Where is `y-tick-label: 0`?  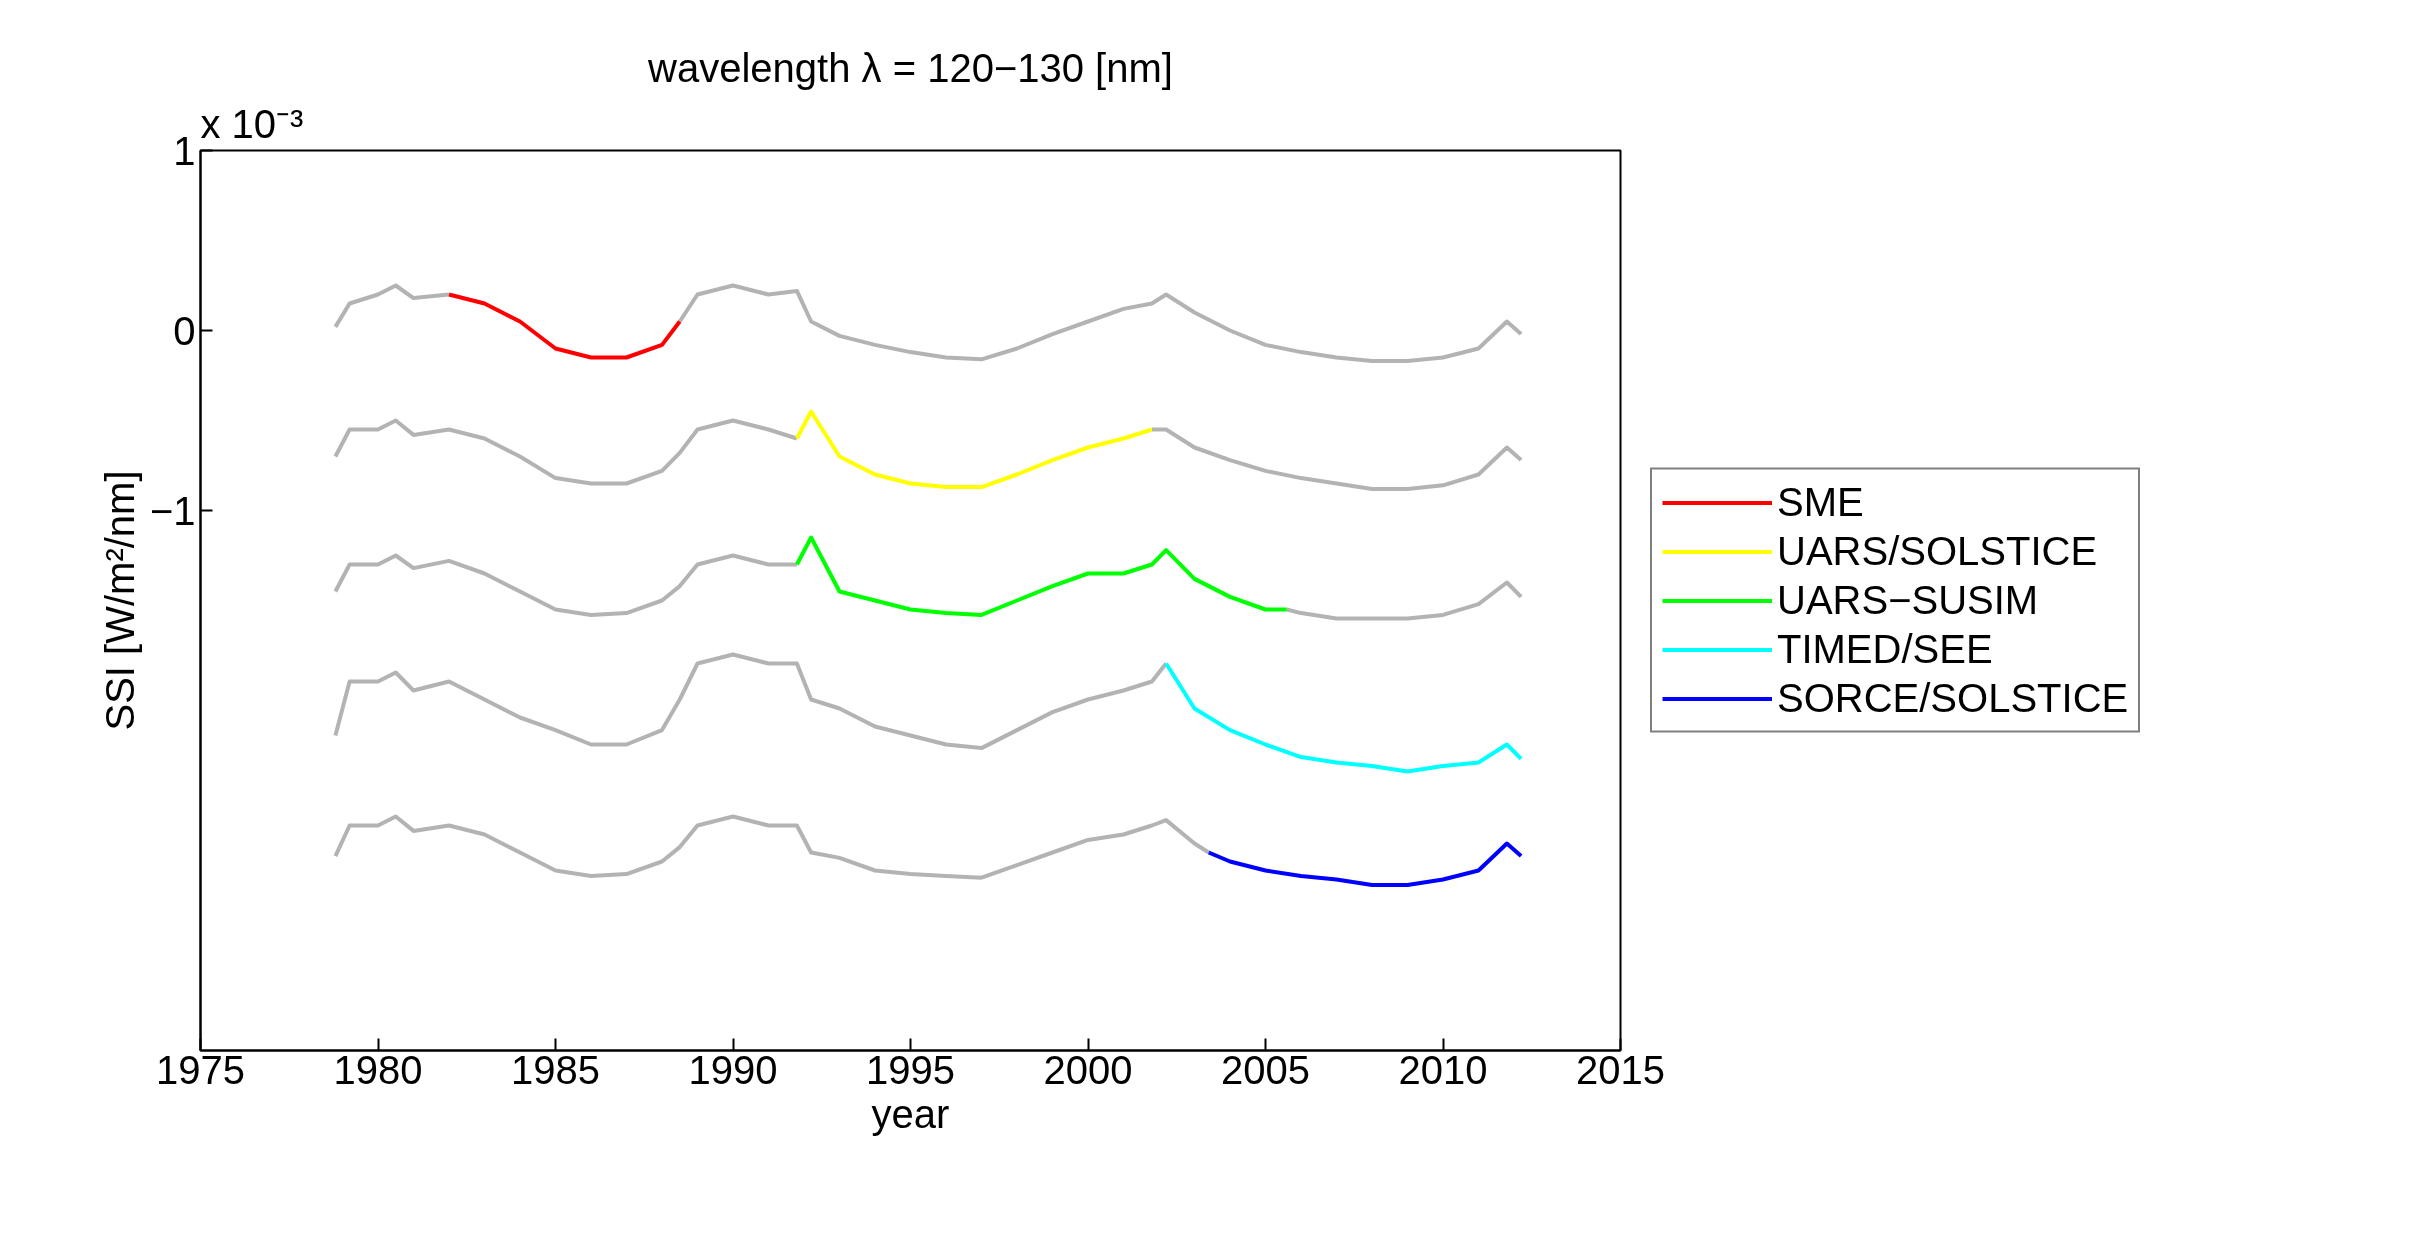
y-tick-label: 0 is located at coordinates (184, 330).